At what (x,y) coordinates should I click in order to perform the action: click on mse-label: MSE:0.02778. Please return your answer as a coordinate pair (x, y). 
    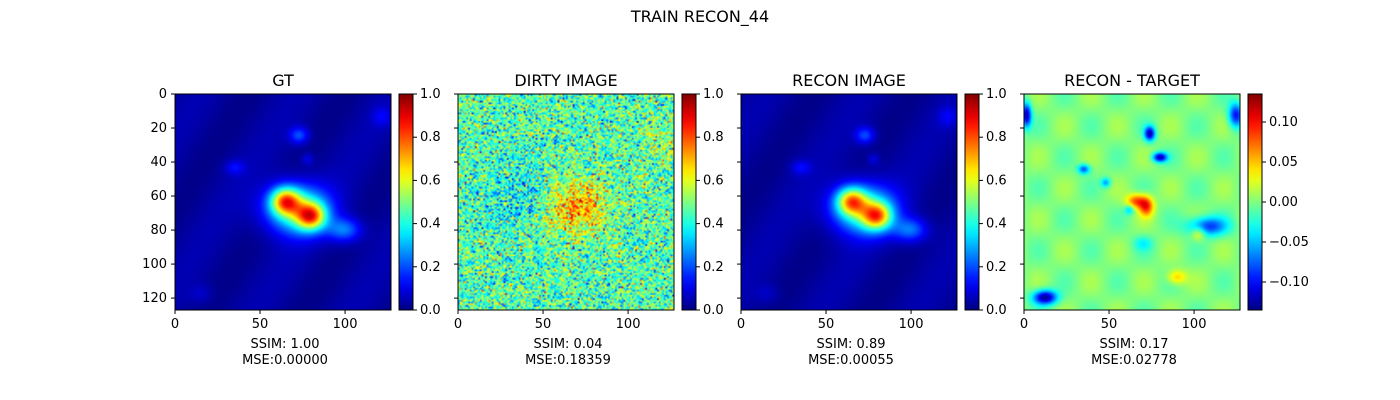
    Looking at the image, I should click on (1134, 360).